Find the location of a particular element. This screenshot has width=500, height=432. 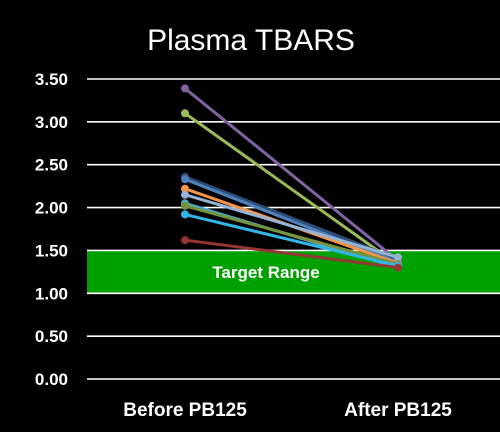

y-tick-label: 1.00 is located at coordinates (51, 293).